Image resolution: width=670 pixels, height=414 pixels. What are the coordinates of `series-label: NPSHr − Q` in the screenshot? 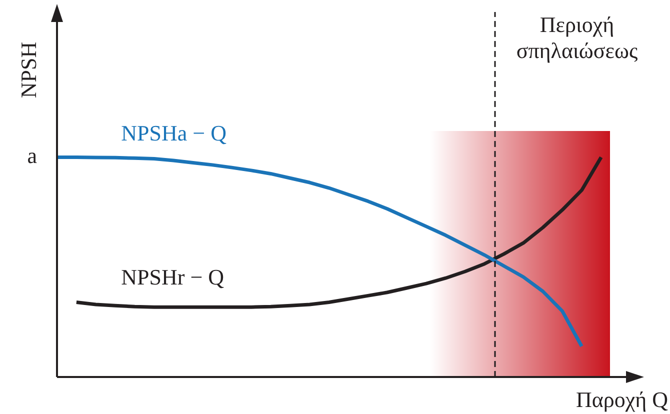 It's located at (172, 277).